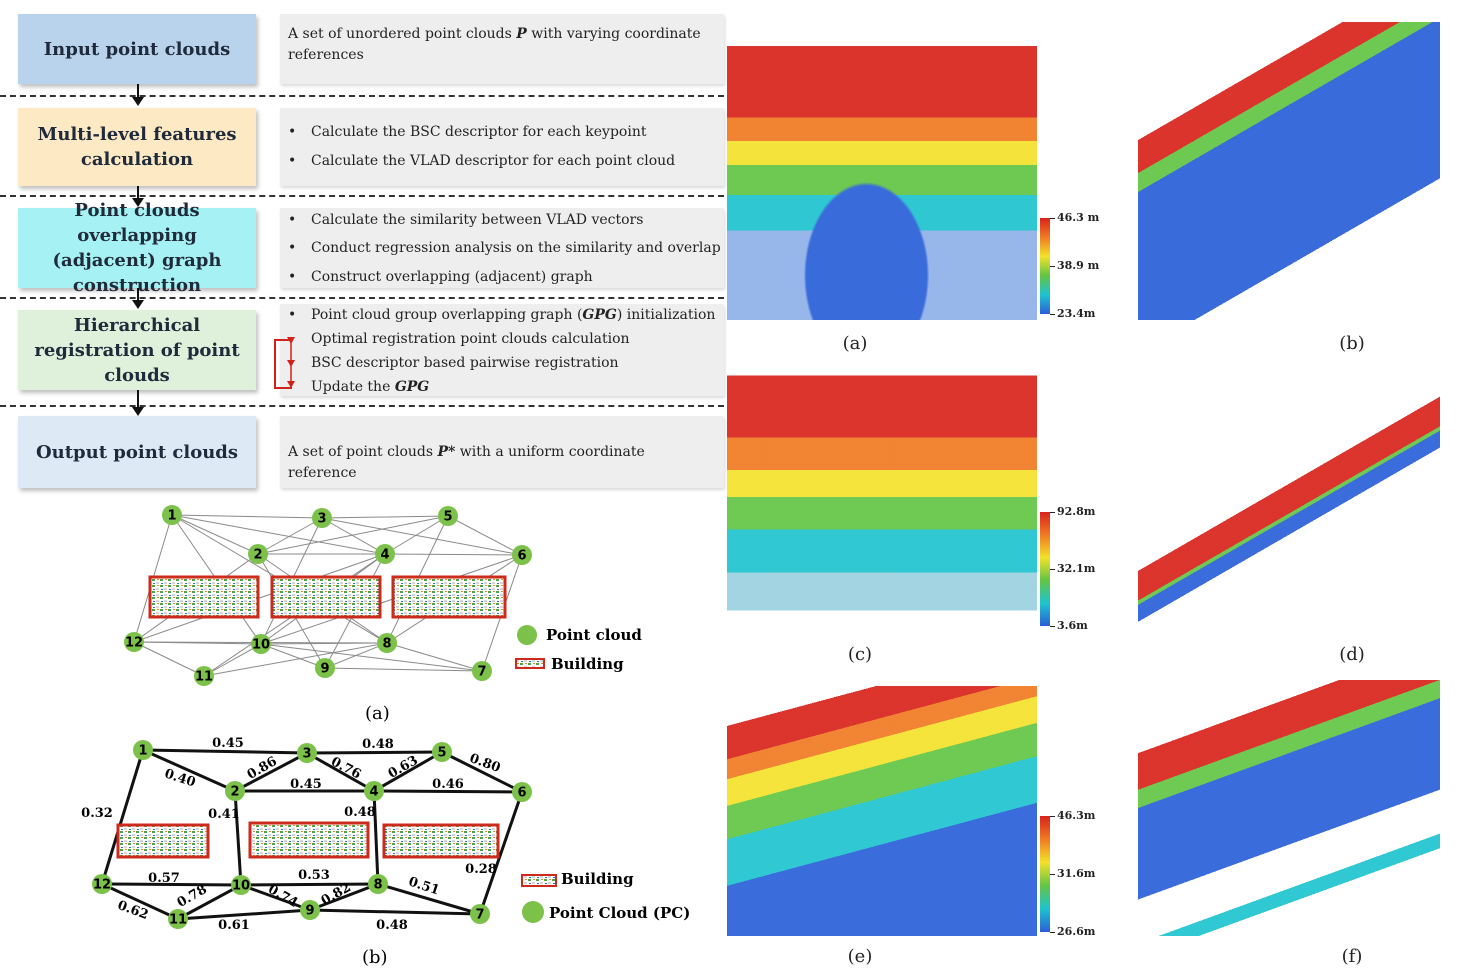  What do you see at coordinates (1076, 931) in the screenshot?
I see `colorbar-label: 26.6m` at bounding box center [1076, 931].